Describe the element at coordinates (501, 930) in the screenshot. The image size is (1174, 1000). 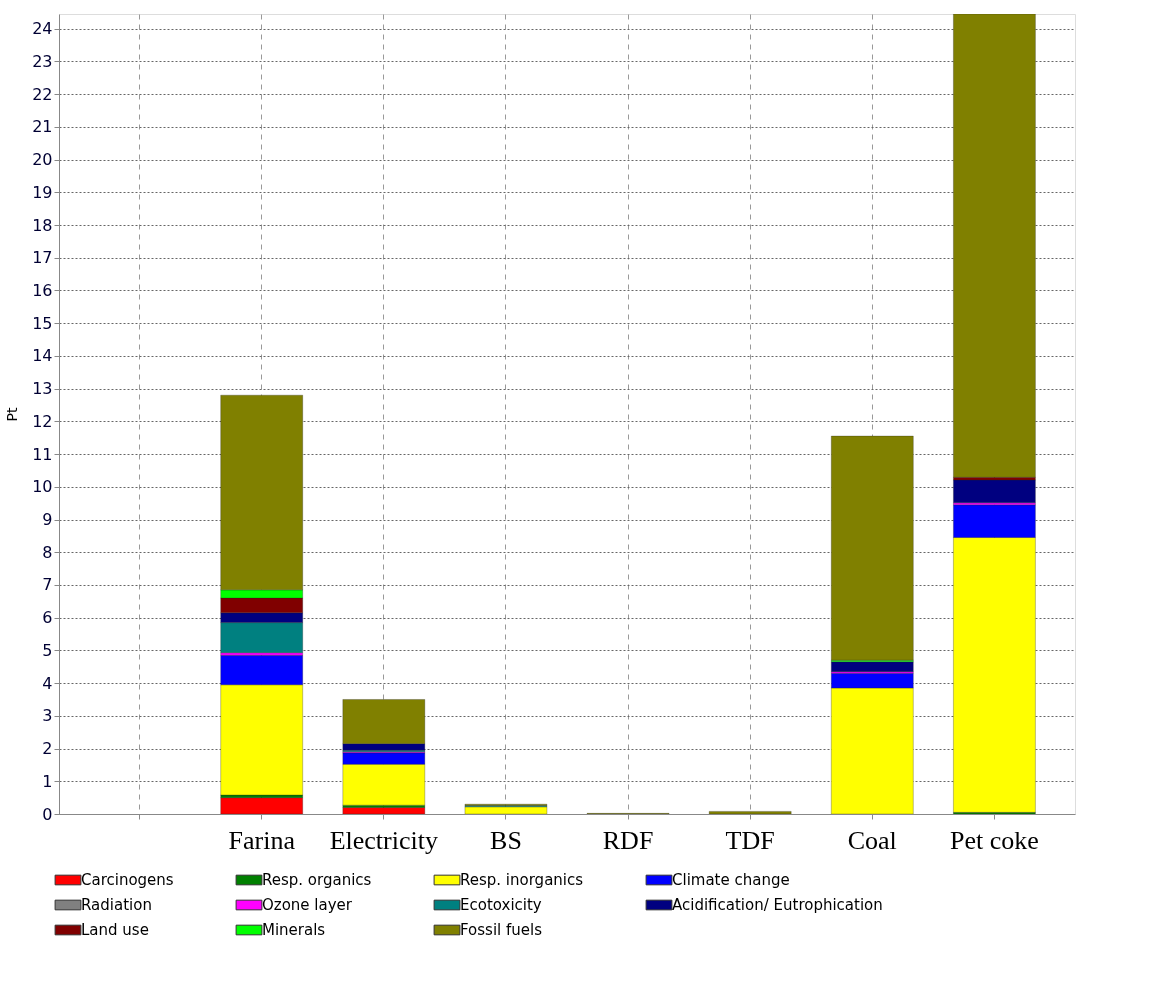
I see `legend-label: Fossil fuels` at that location.